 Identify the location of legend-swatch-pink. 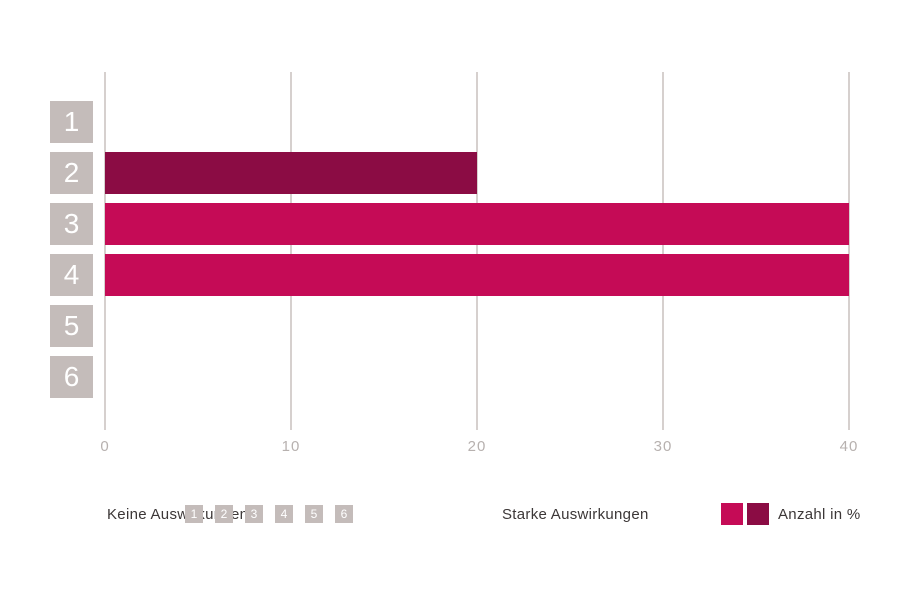
(732, 514).